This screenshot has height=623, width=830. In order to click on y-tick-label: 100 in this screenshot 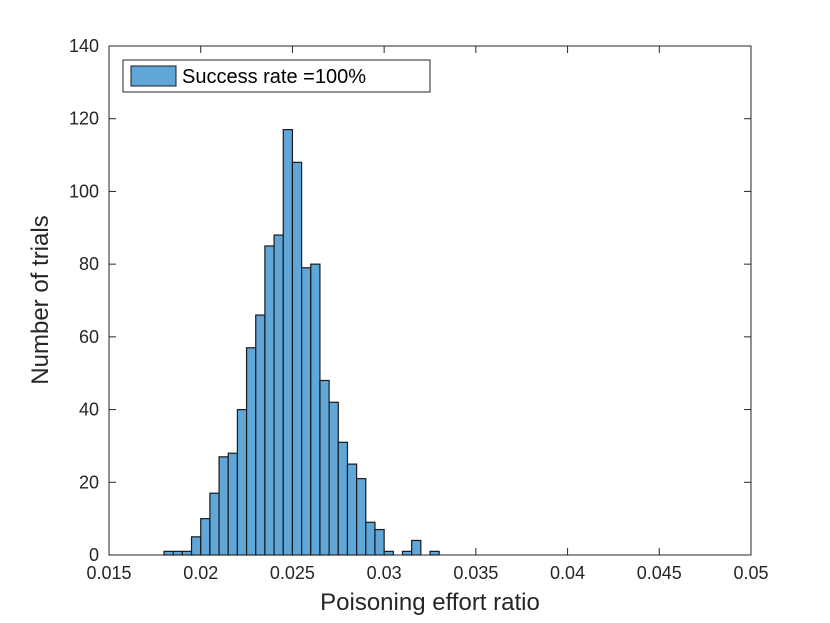, I will do `click(84, 191)`.